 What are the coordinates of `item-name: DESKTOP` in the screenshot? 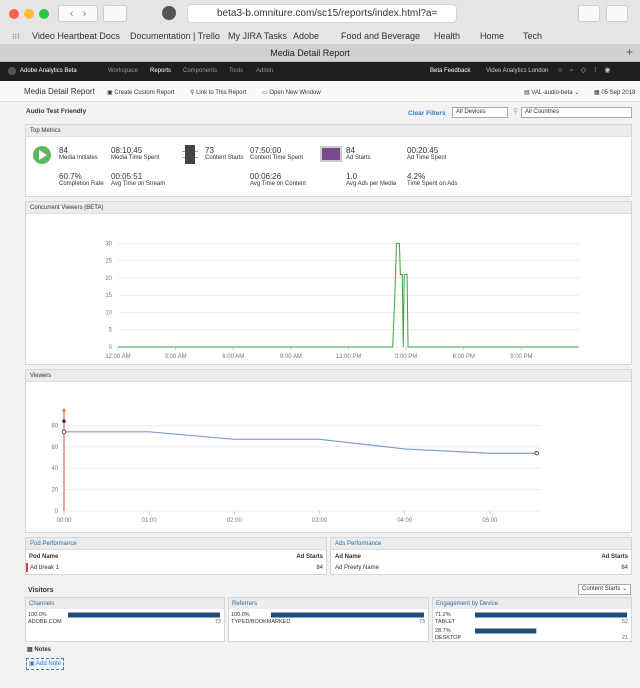 It's located at (448, 638).